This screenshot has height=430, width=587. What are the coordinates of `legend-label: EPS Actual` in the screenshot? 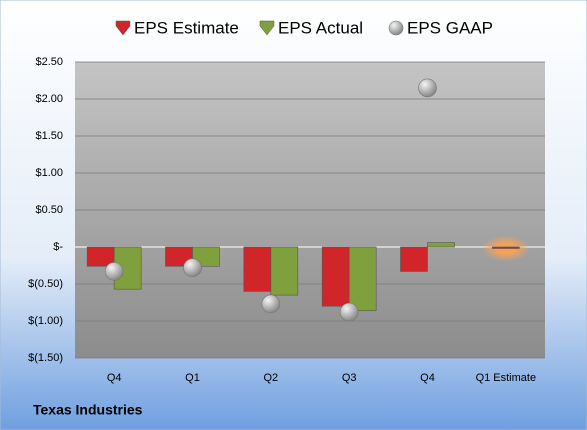 It's located at (320, 27).